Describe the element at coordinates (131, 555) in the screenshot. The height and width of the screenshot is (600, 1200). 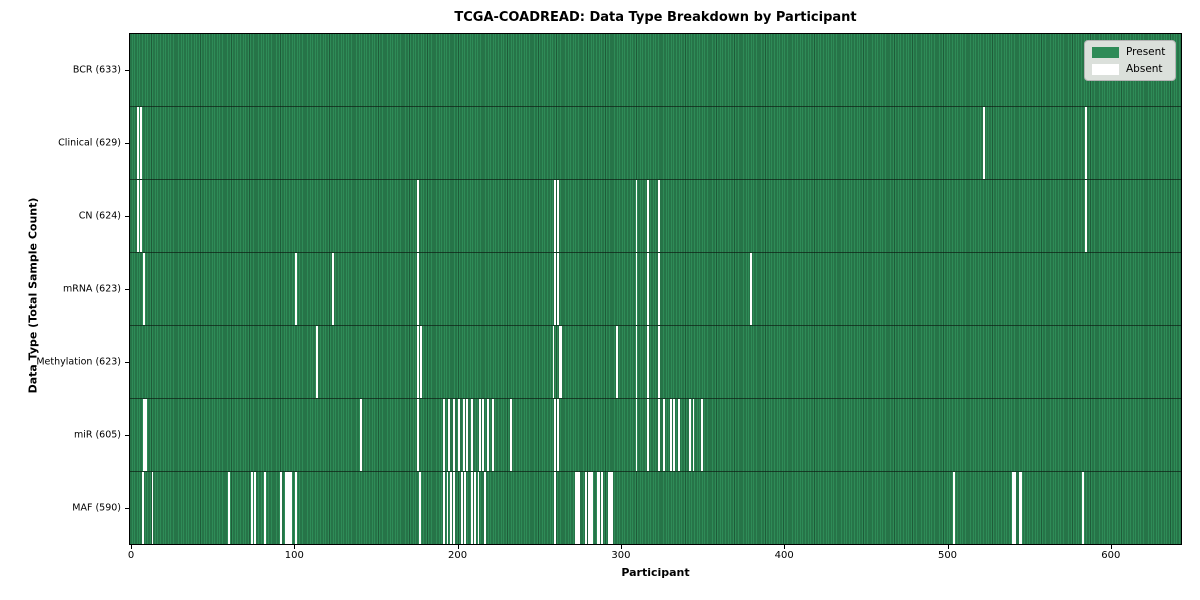
I see `x-tick-label: 0` at that location.